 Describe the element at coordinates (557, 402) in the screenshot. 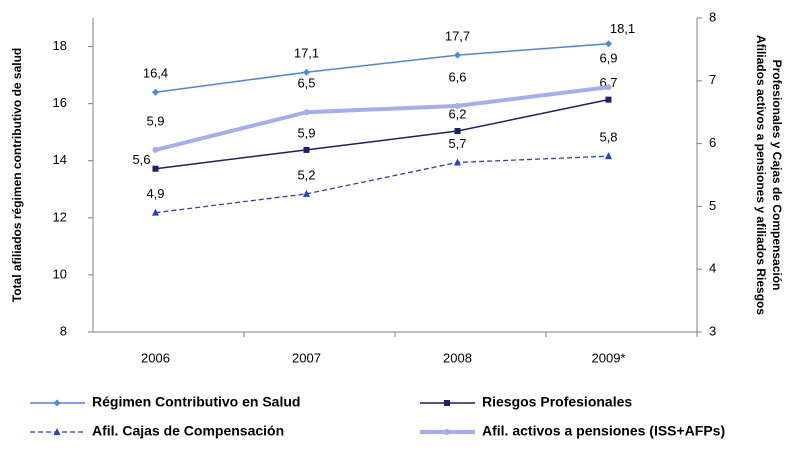

I see `legend-label: Riesgos Profesionales` at that location.